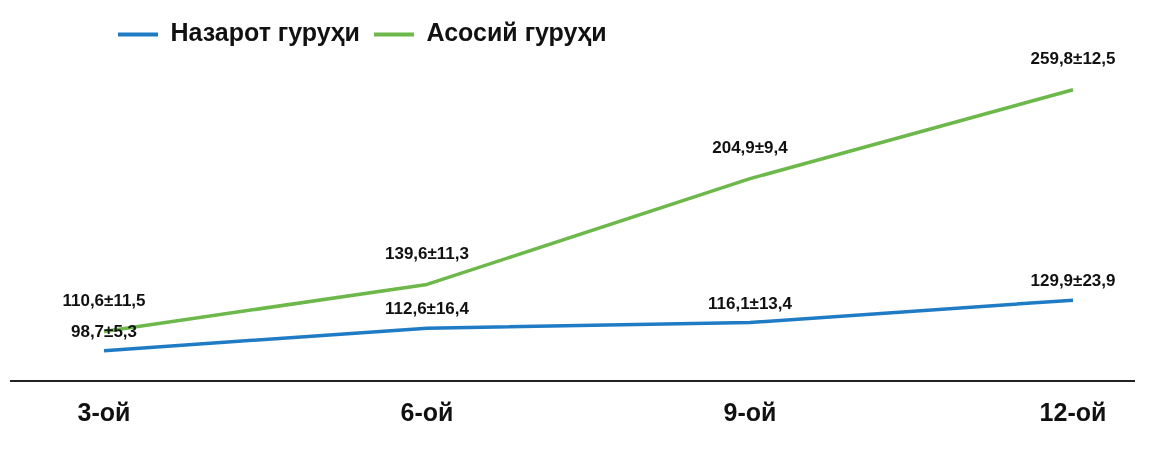  Describe the element at coordinates (104, 411) in the screenshot. I see `x-tick-label: 3-ой` at that location.